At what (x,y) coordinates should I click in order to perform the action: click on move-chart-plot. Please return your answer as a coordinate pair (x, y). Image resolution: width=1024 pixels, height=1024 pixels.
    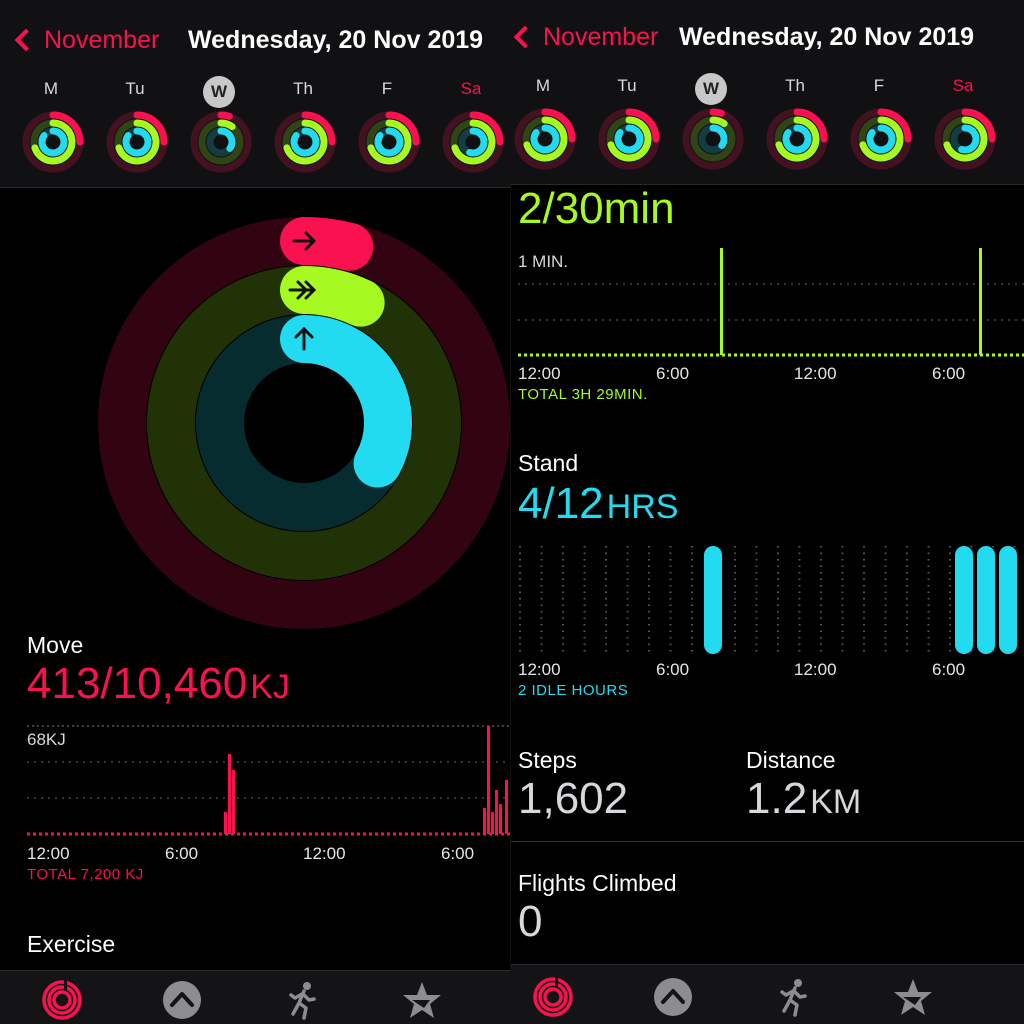
    Looking at the image, I should click on (268, 780).